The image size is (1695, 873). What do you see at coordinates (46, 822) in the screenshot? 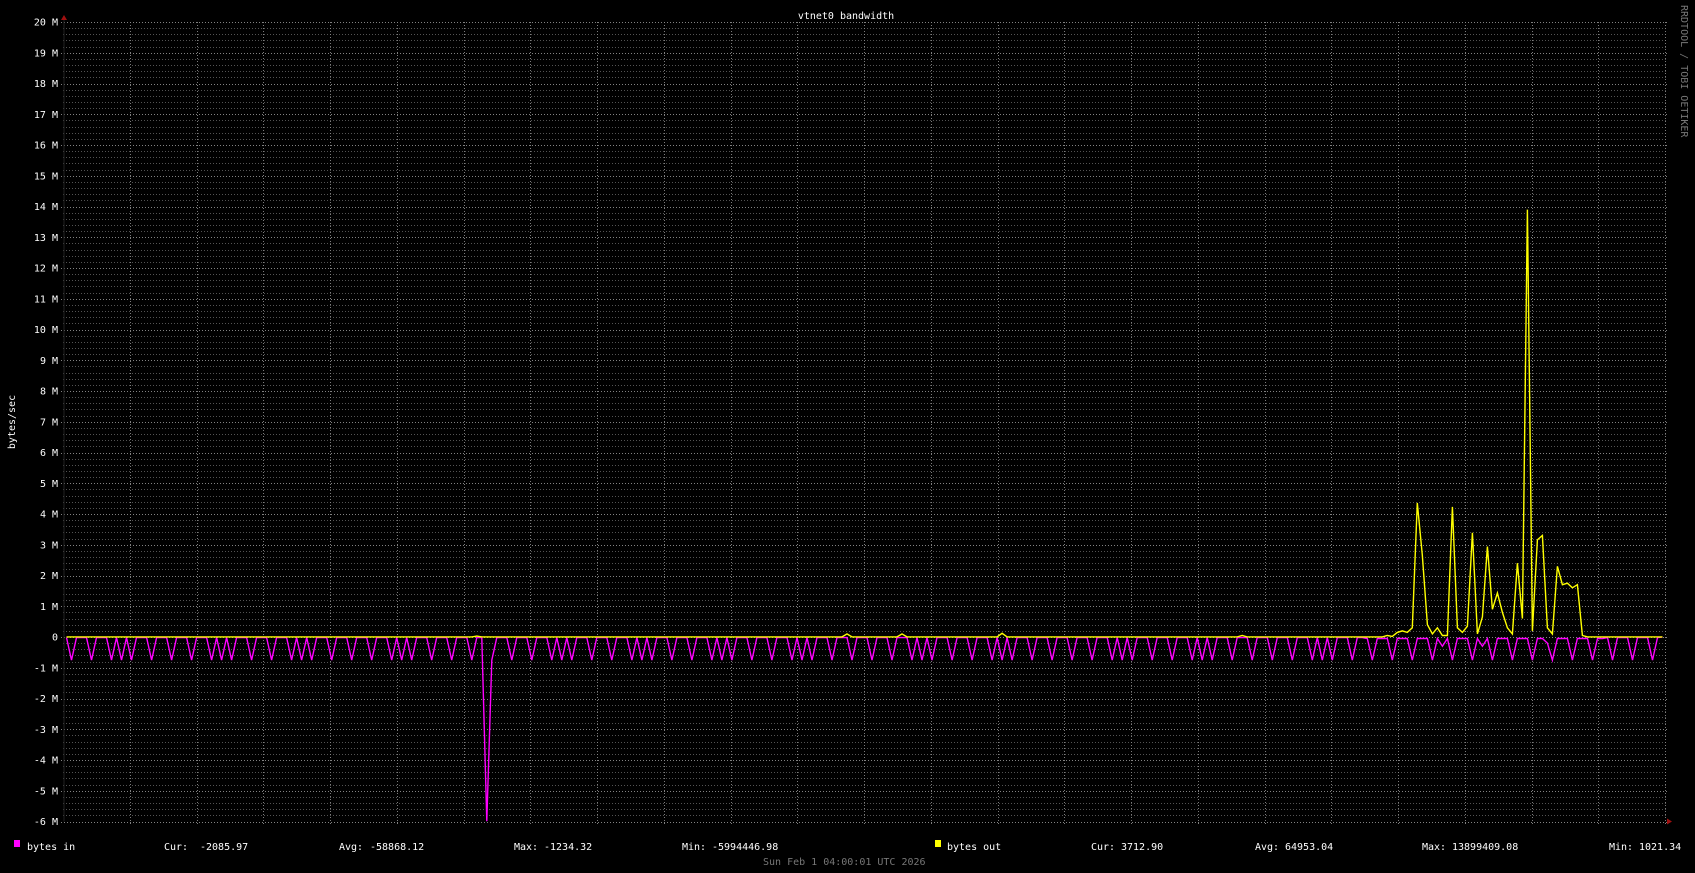
I see `y-tick-label: -6 M` at bounding box center [46, 822].